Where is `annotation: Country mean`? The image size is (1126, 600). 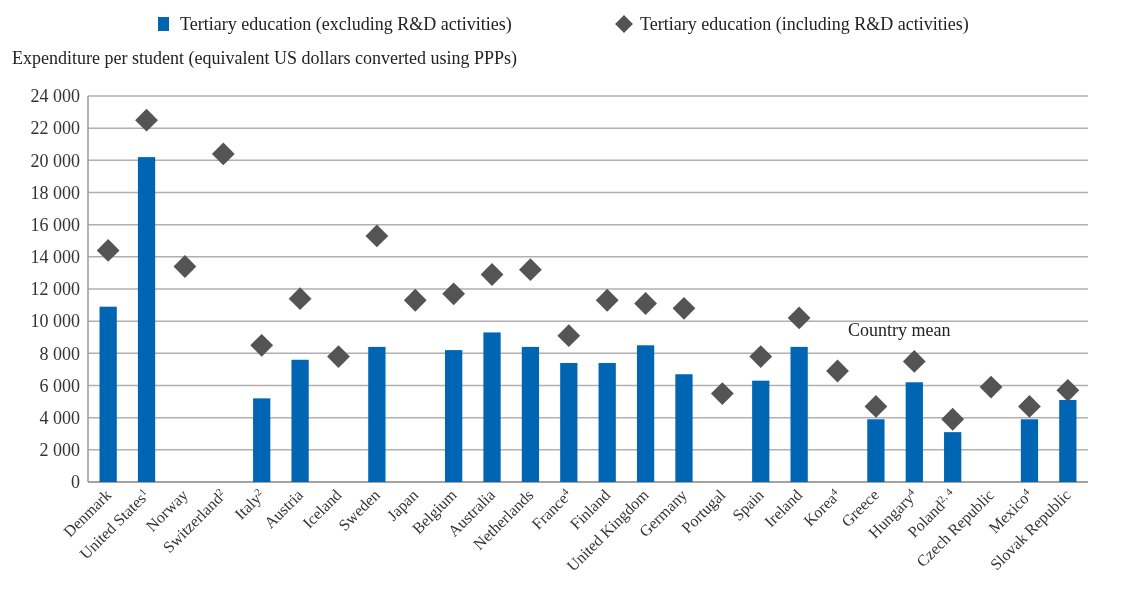
annotation: Country mean is located at coordinates (899, 330).